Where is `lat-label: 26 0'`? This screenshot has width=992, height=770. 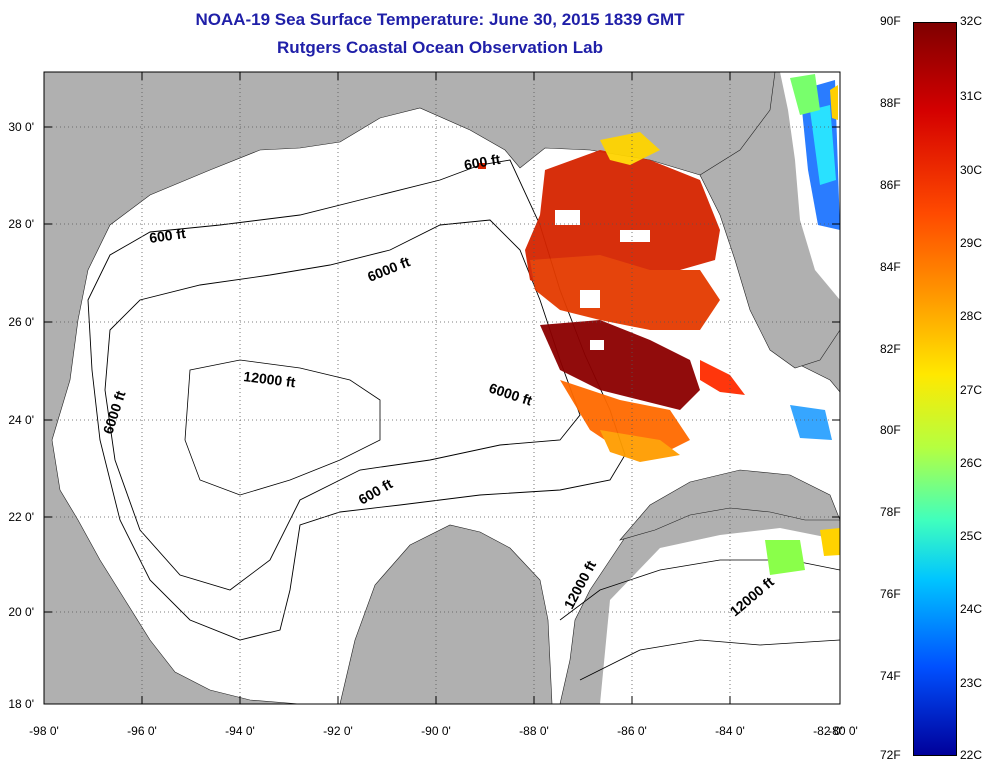 lat-label: 26 0' is located at coordinates (21, 322).